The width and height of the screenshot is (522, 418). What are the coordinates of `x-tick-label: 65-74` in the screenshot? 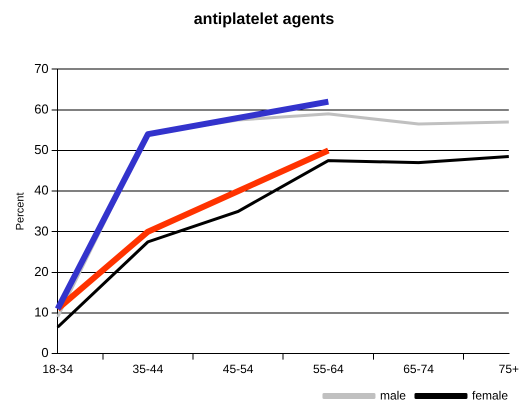 It's located at (418, 369).